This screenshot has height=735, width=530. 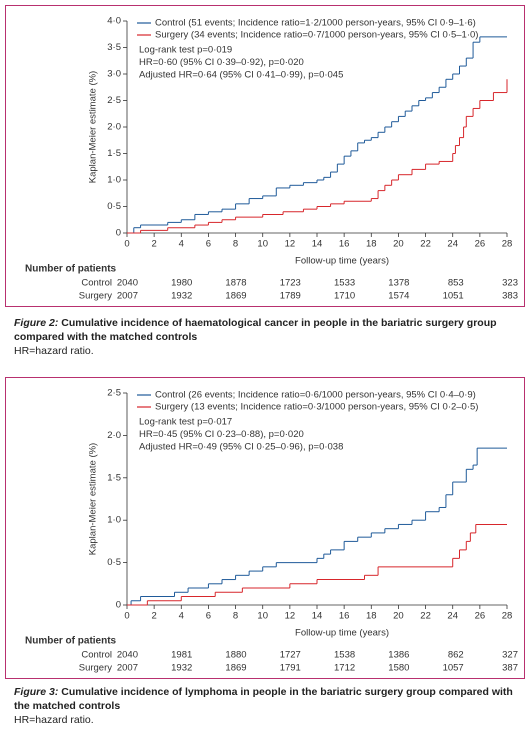 What do you see at coordinates (36, 323) in the screenshot?
I see `caption-label: Figure 2:` at bounding box center [36, 323].